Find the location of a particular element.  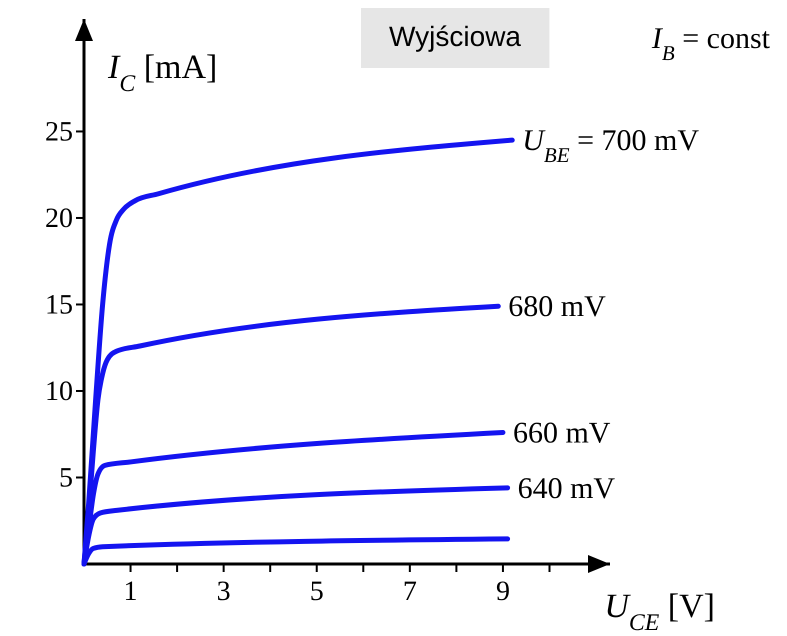

y-tick-label: 25 is located at coordinates (59, 132).